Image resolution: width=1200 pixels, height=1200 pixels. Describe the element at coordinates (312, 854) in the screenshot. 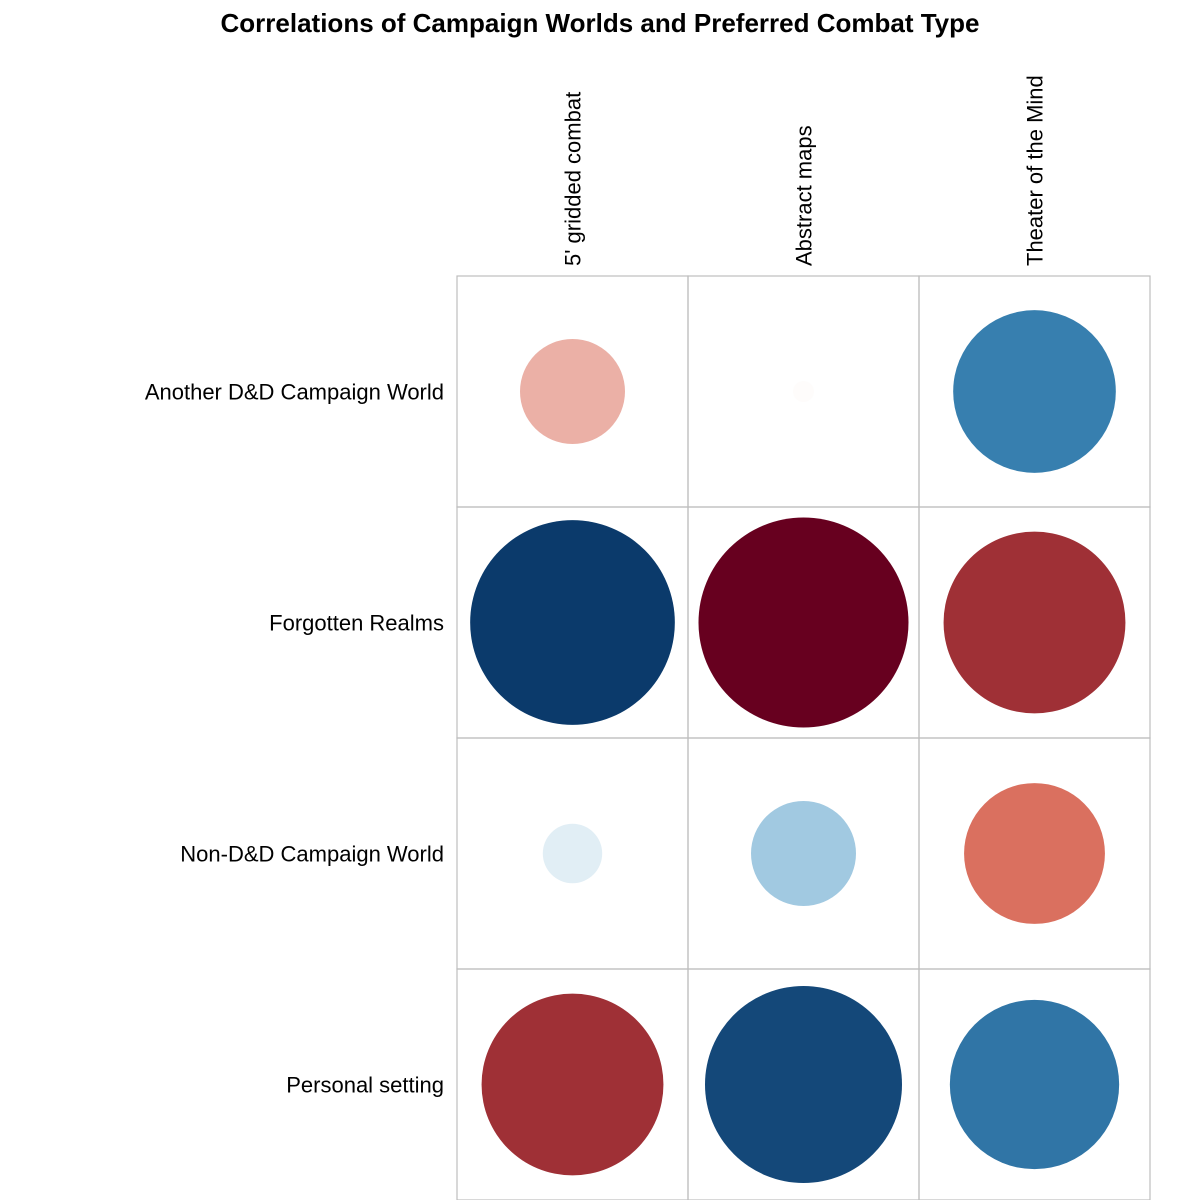

I see `row-label: Non-D&D Campaign World` at that location.